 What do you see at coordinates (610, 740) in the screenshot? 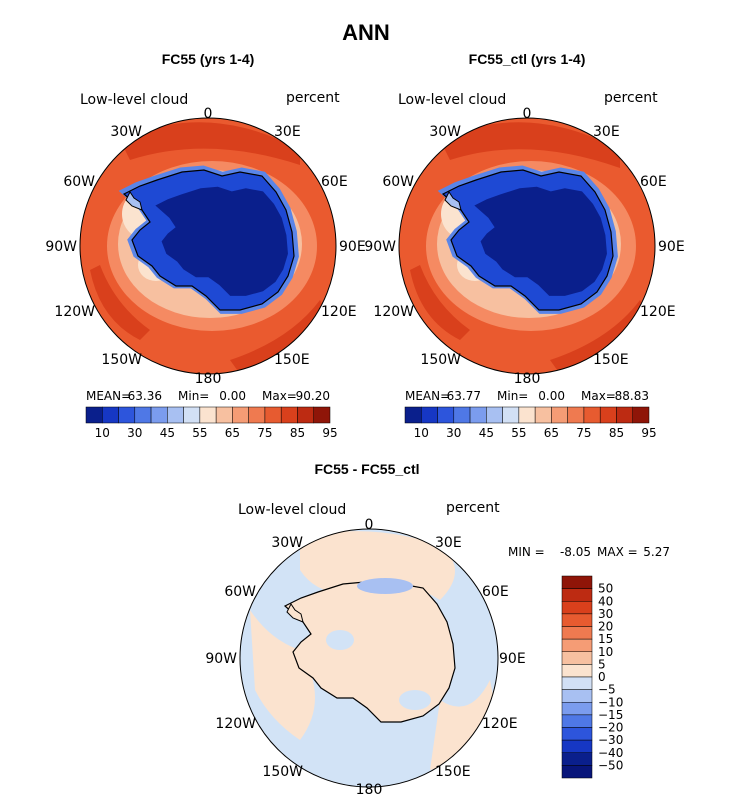
I see `colorbar-diff-label: −30` at bounding box center [610, 740].